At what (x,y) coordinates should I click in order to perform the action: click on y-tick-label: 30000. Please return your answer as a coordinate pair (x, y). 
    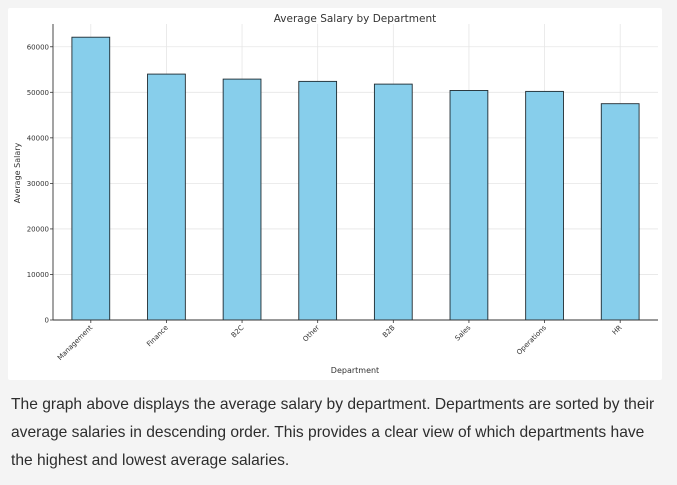
    Looking at the image, I should click on (38, 184).